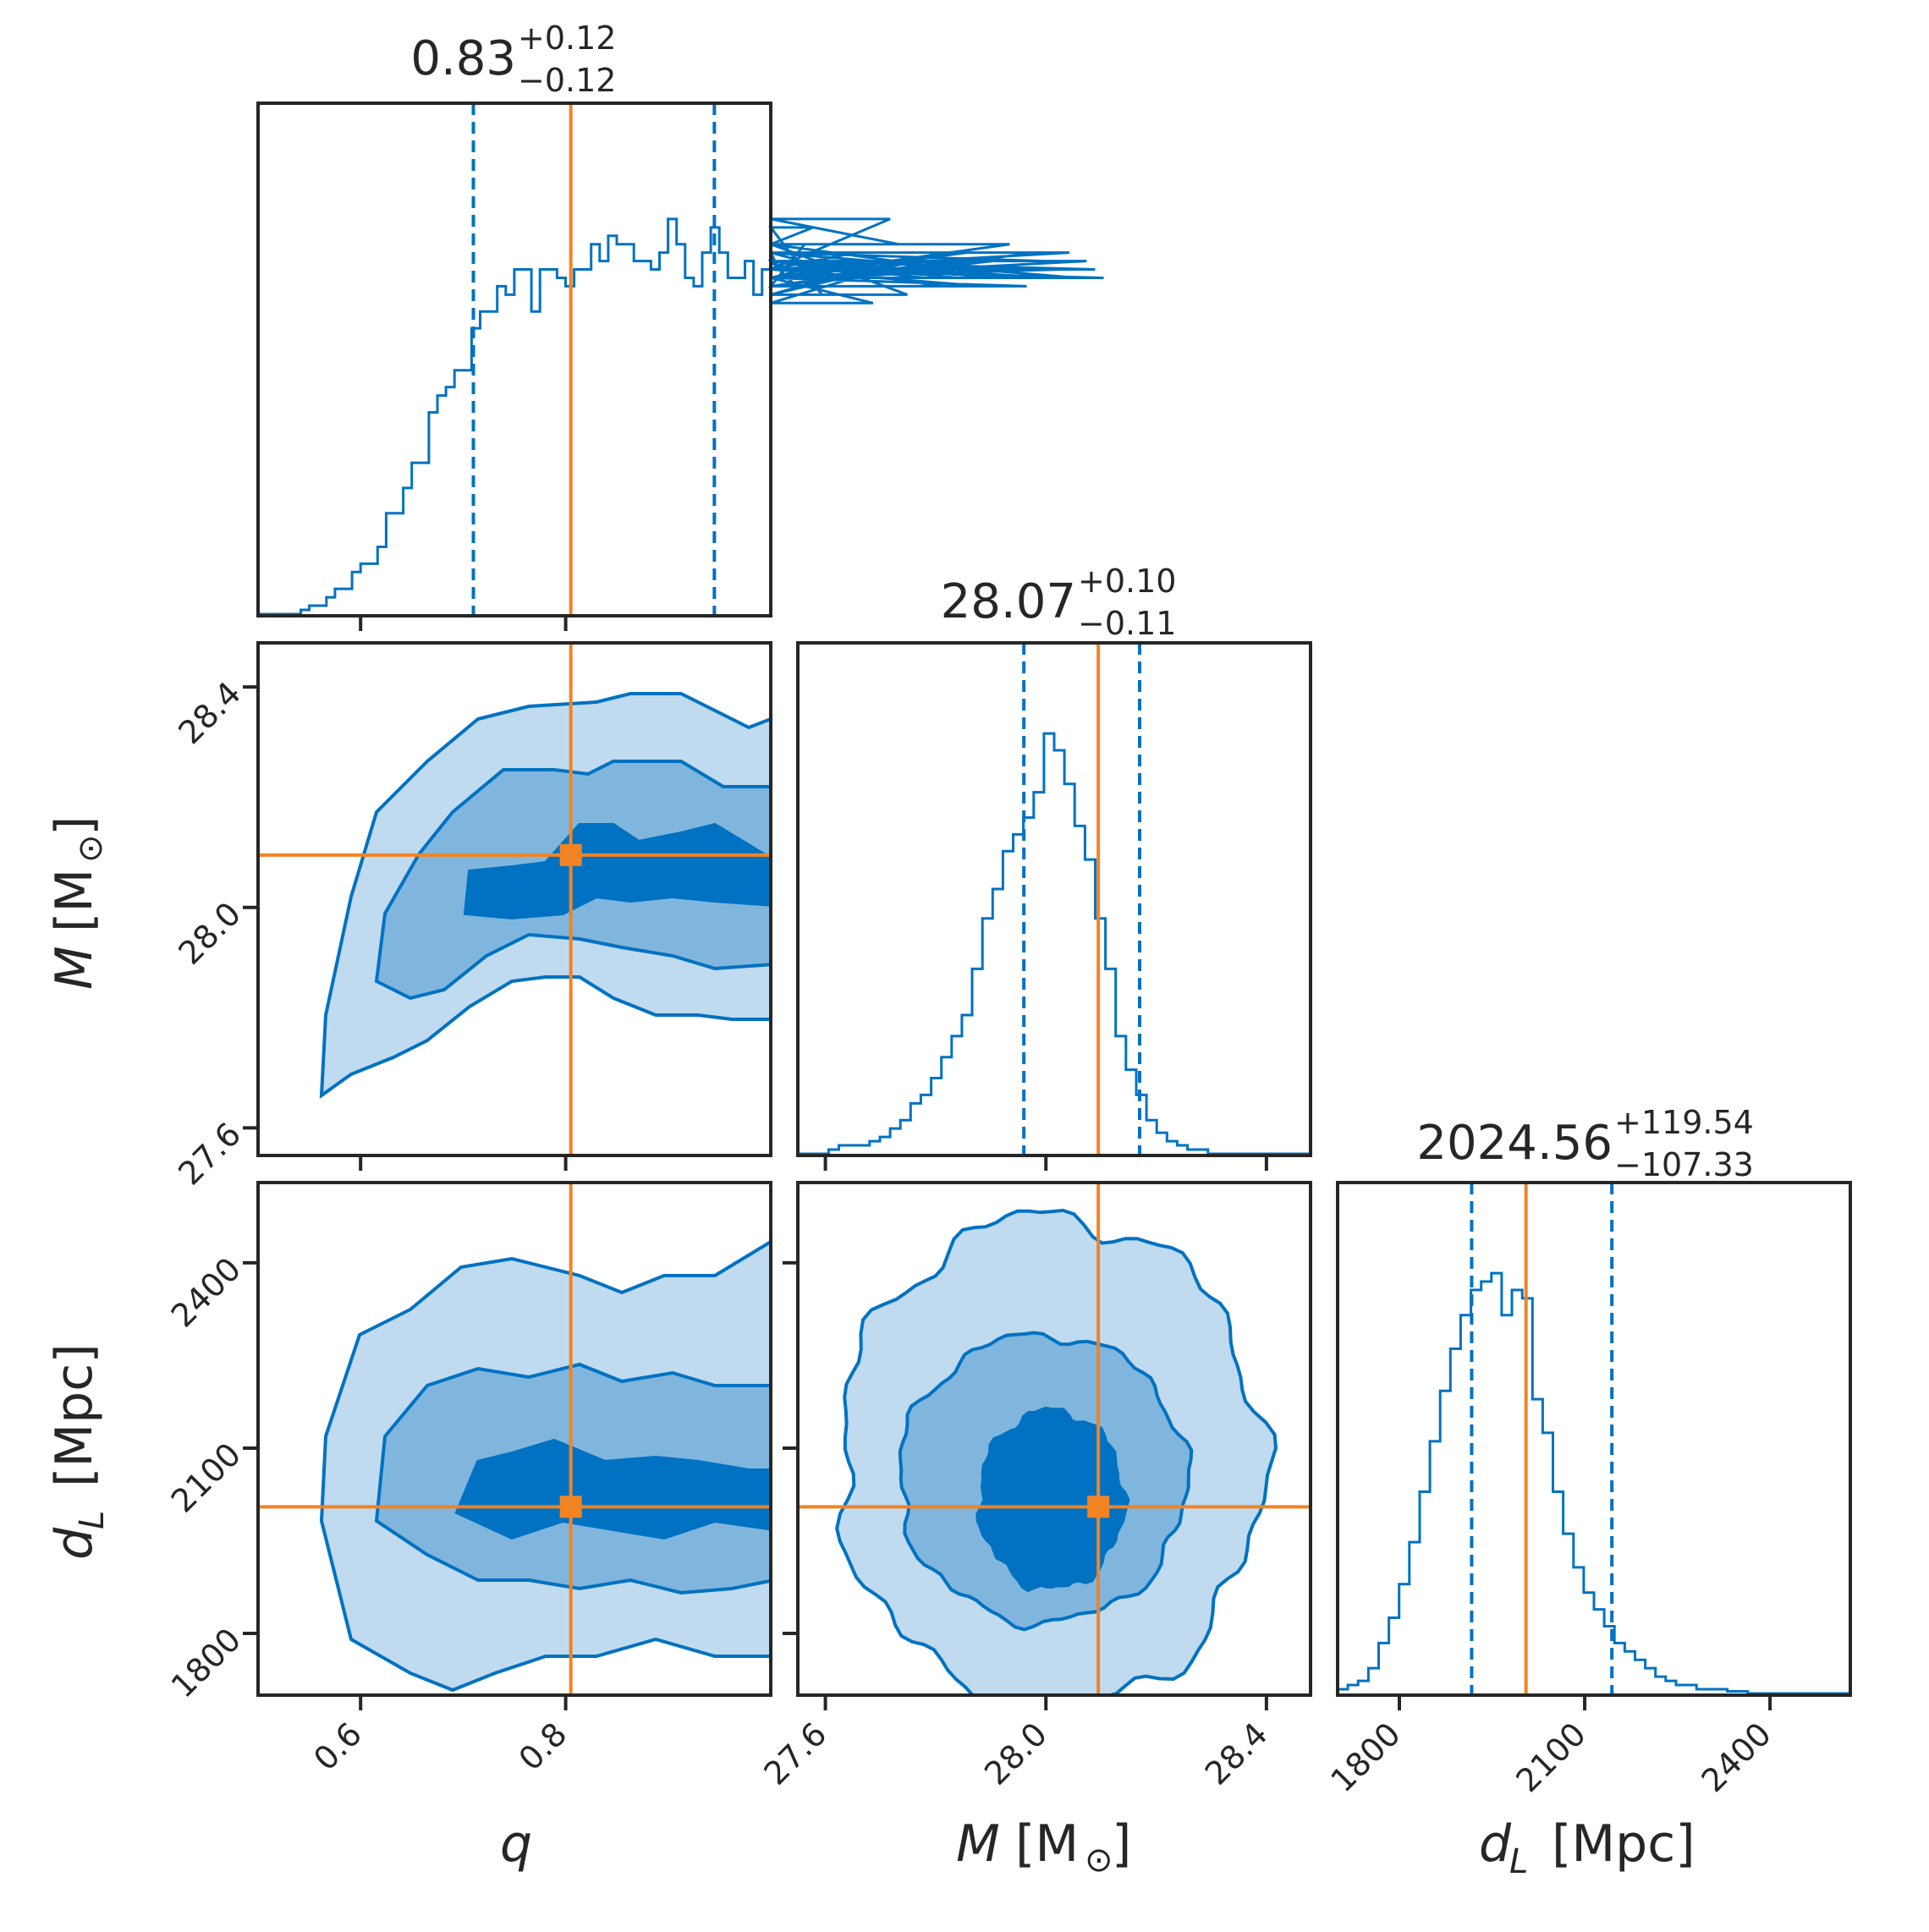 The height and width of the screenshot is (1932, 1929). What do you see at coordinates (514, 360) in the screenshot?
I see `hist-q-frame` at bounding box center [514, 360].